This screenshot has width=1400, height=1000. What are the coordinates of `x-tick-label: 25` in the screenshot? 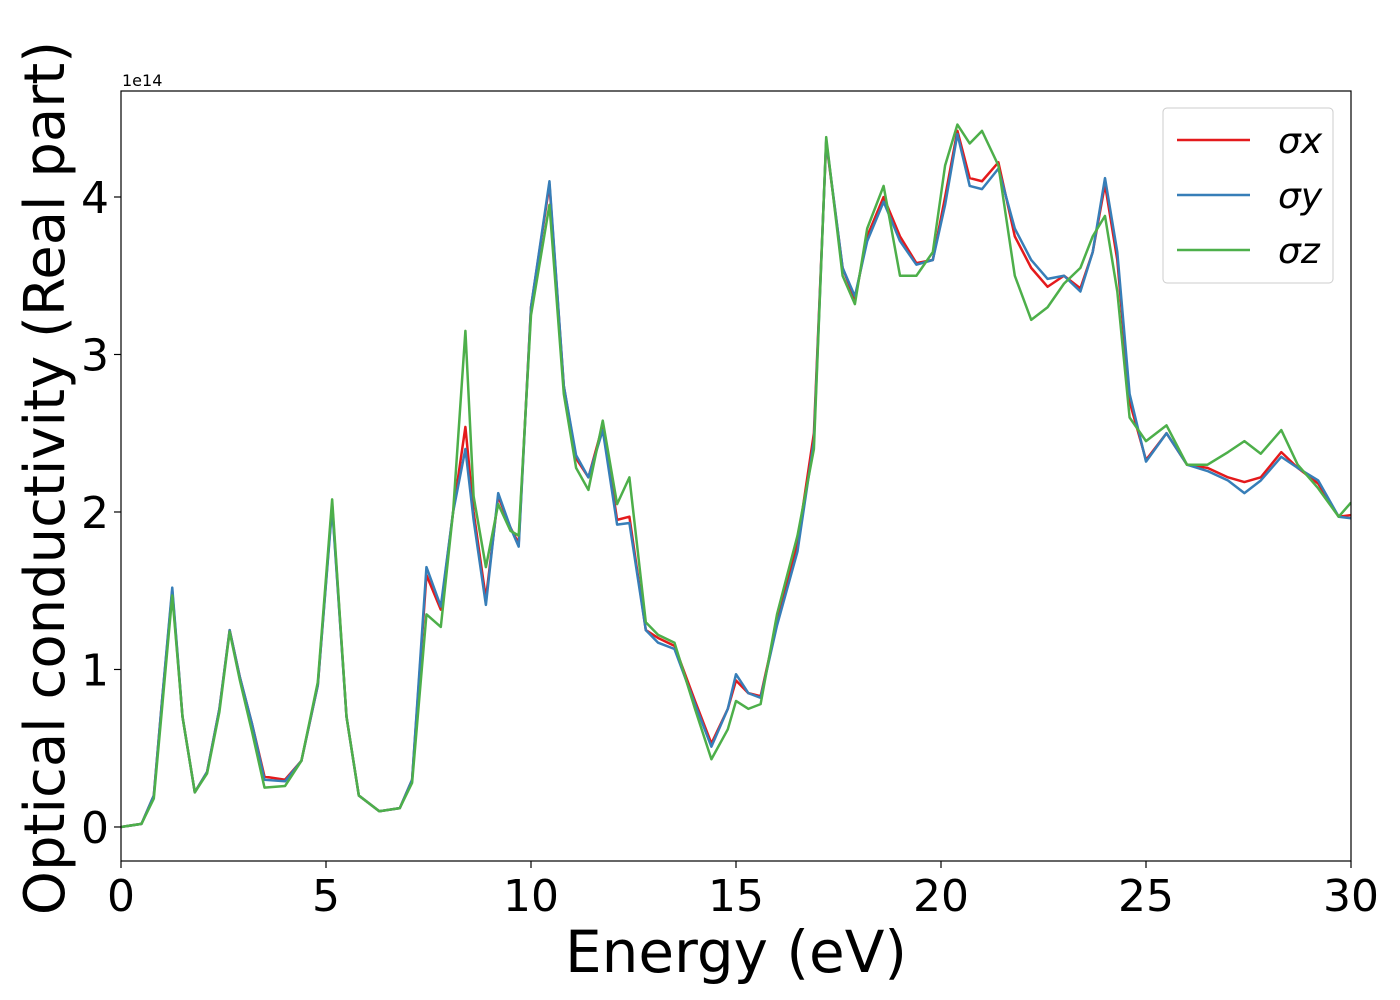 It's located at (1146, 896).